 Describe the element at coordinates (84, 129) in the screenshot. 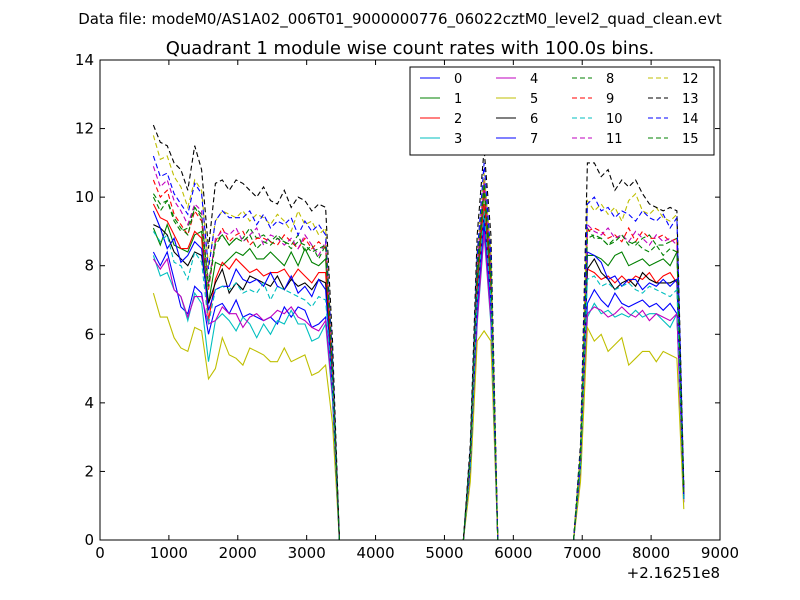

I see `y-tick-label: 12` at that location.